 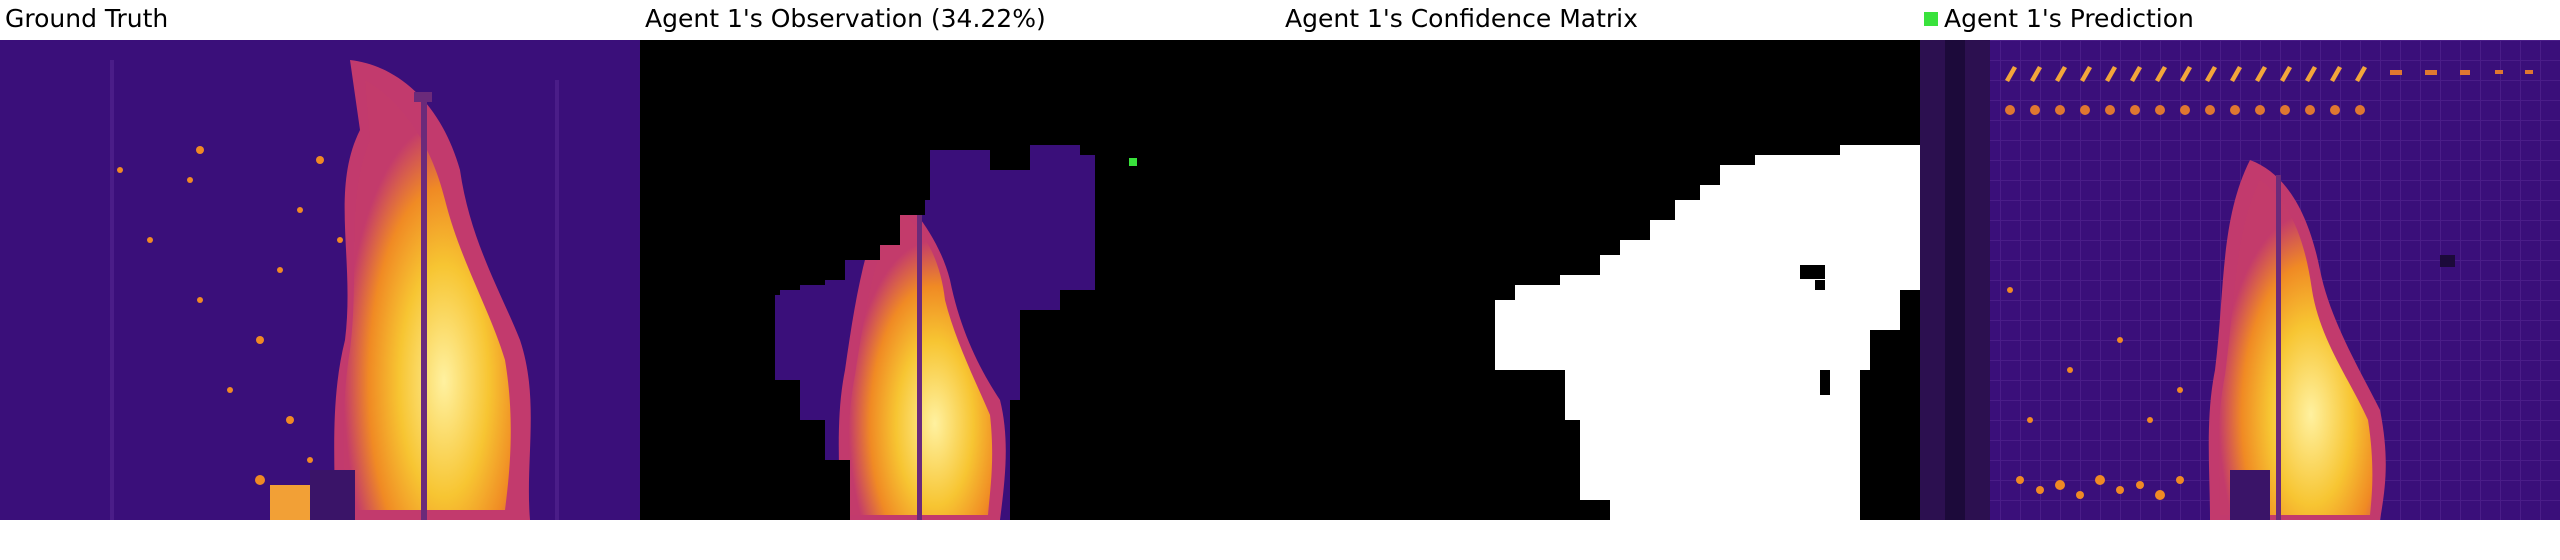 I want to click on agent-marker-legend-icon, so click(x=1931, y=19).